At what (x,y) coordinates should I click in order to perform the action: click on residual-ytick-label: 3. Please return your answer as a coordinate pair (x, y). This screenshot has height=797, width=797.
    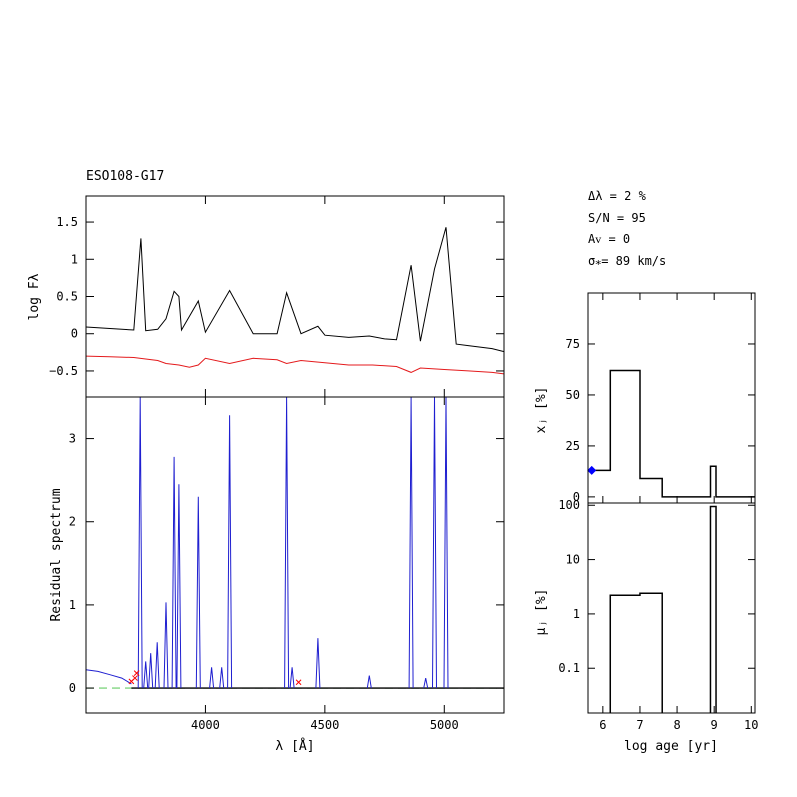
    Looking at the image, I should click on (72, 439).